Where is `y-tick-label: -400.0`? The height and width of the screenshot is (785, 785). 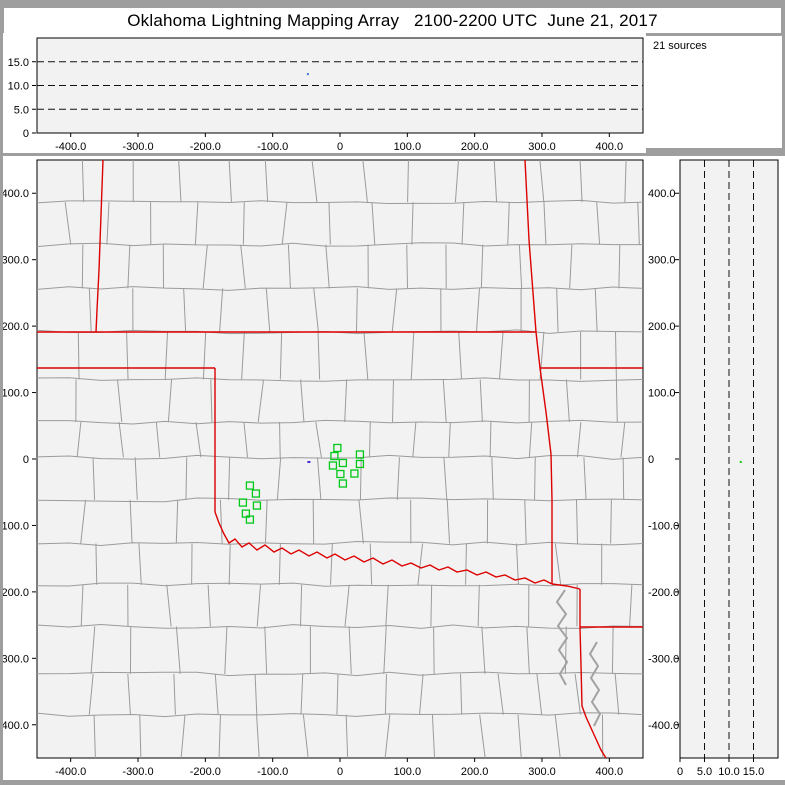
y-tick-label: -400.0 is located at coordinates (663, 726).